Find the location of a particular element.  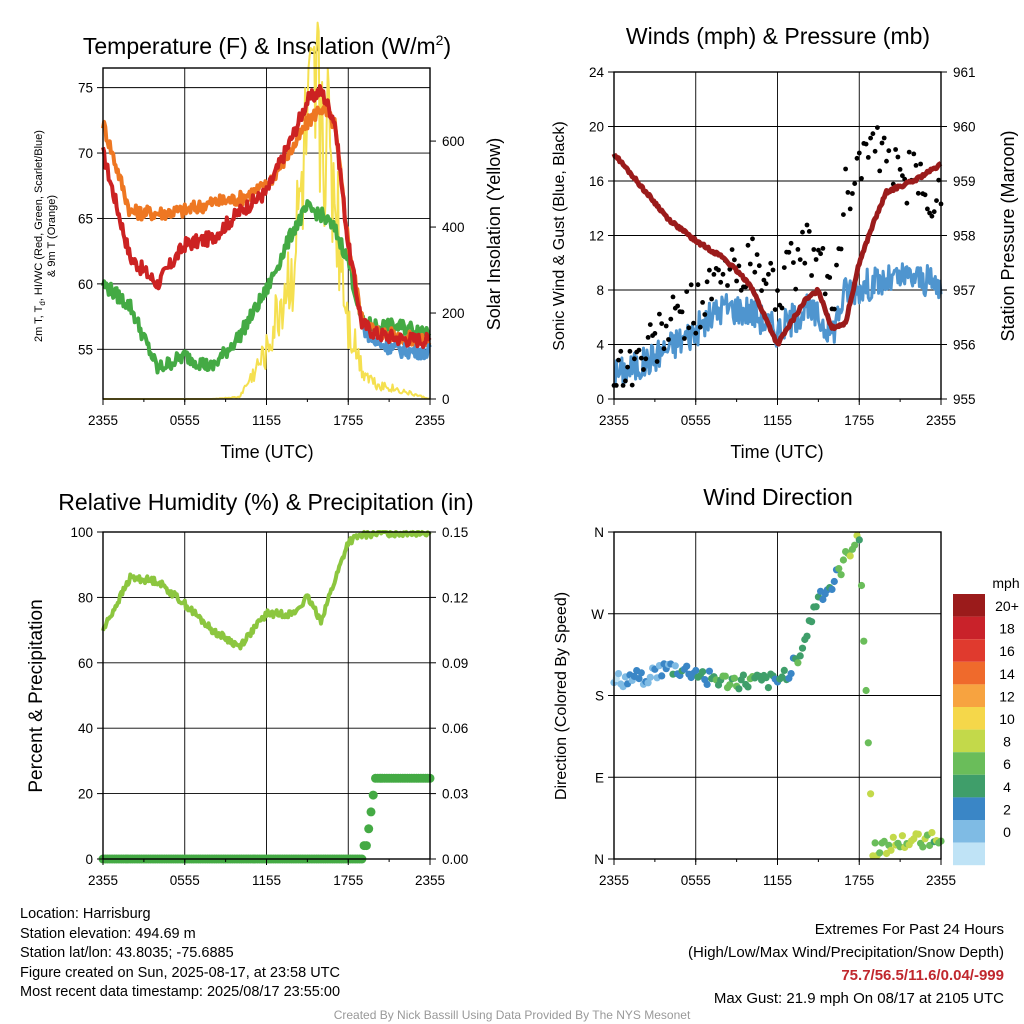

wind-series is located at coordinates (777, 256).